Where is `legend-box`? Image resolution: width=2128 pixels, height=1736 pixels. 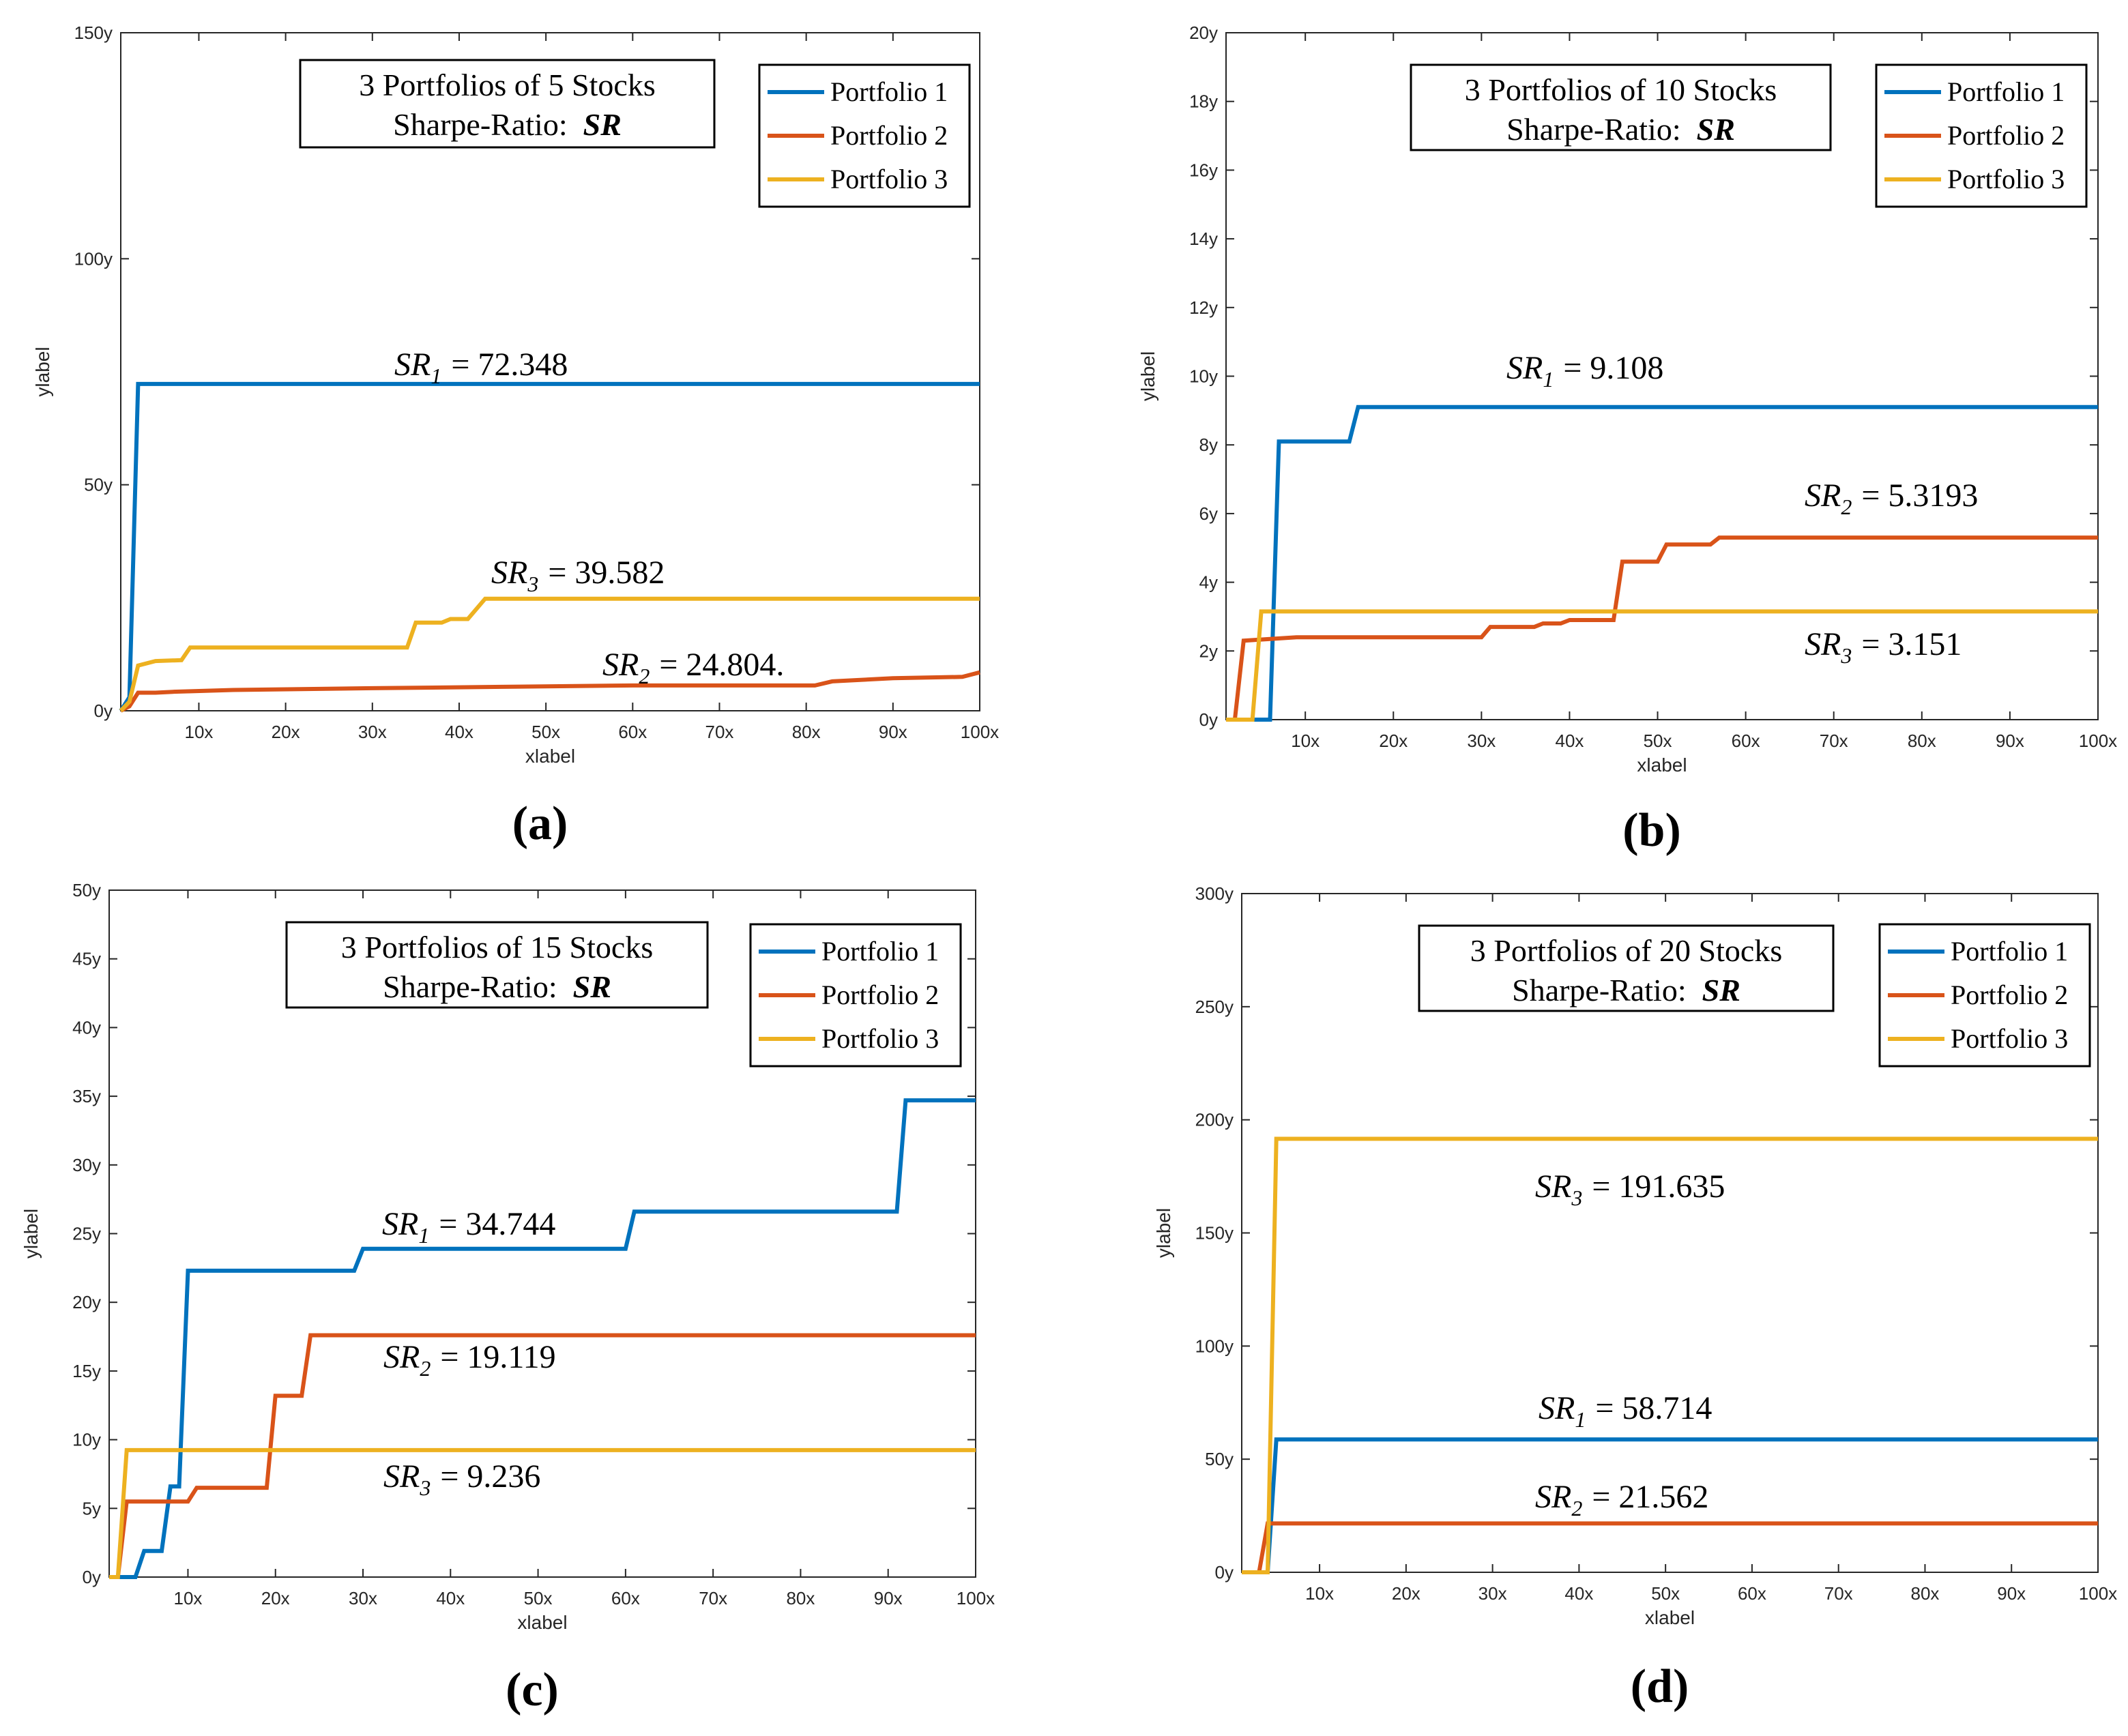 legend-box is located at coordinates (864, 136).